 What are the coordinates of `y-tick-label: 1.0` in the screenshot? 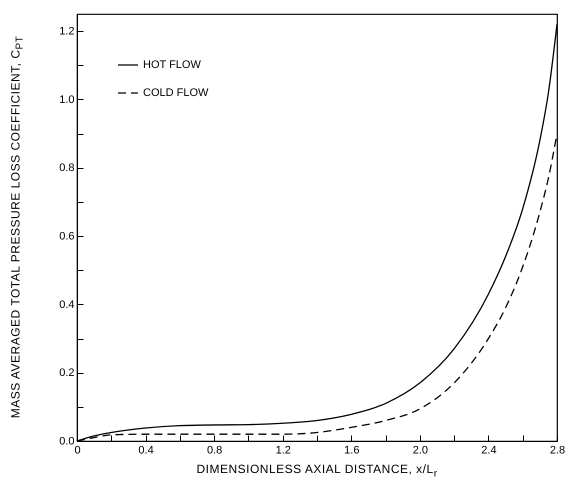 It's located at (66, 100).